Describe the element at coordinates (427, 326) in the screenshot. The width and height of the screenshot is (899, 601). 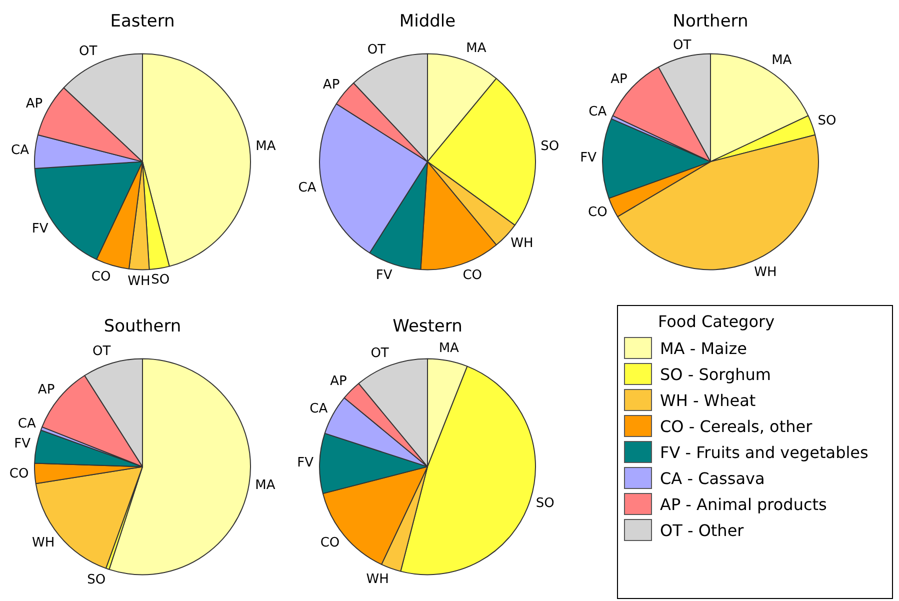
I see `chart-title: Western` at that location.